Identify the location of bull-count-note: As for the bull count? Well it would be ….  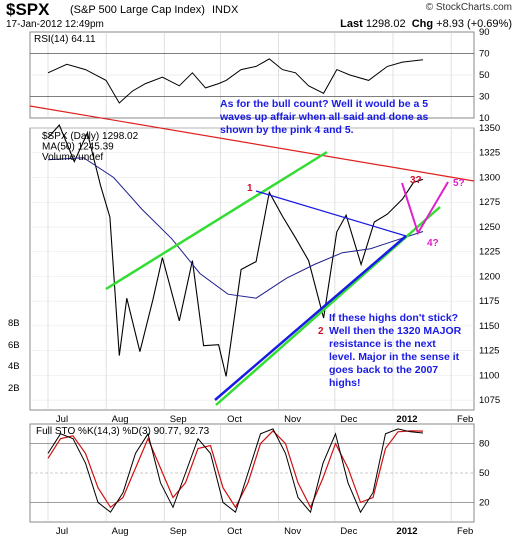
(324, 104).